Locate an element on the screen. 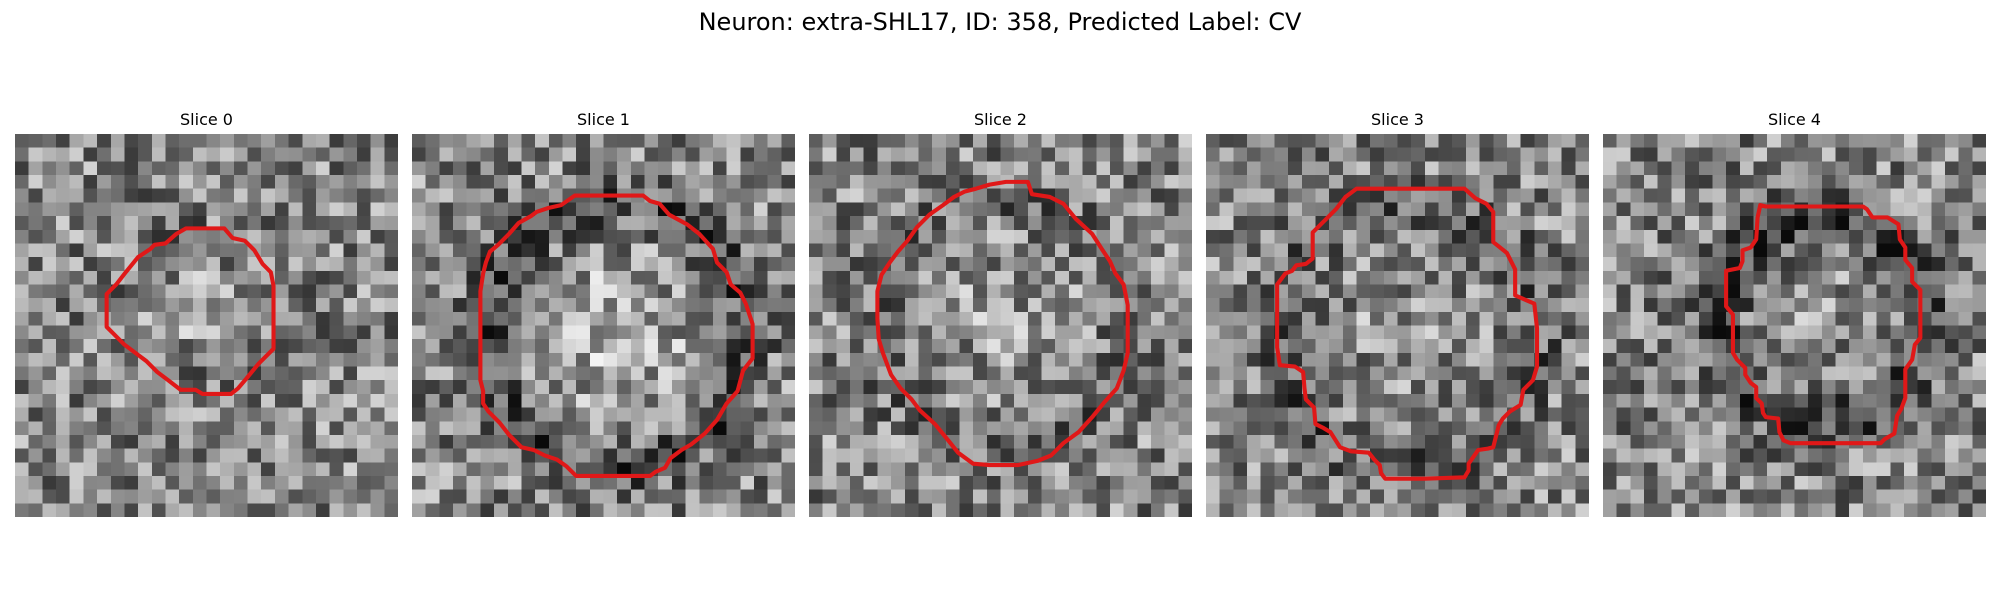 The width and height of the screenshot is (2000, 600). grayscale-pixel-grid is located at coordinates (1397, 325).